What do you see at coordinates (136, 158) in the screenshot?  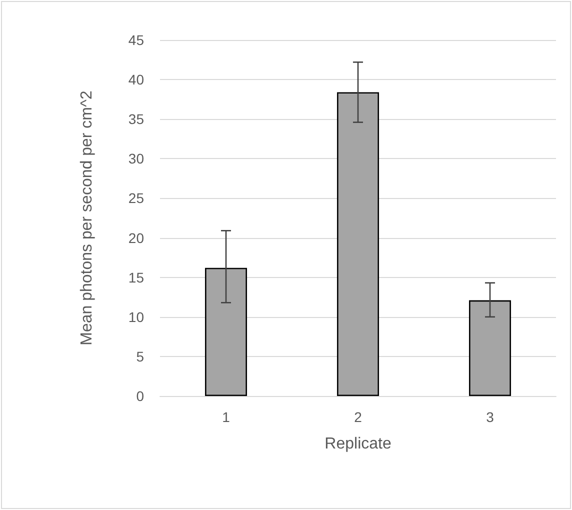 I see `y-tick-label: 30` at bounding box center [136, 158].